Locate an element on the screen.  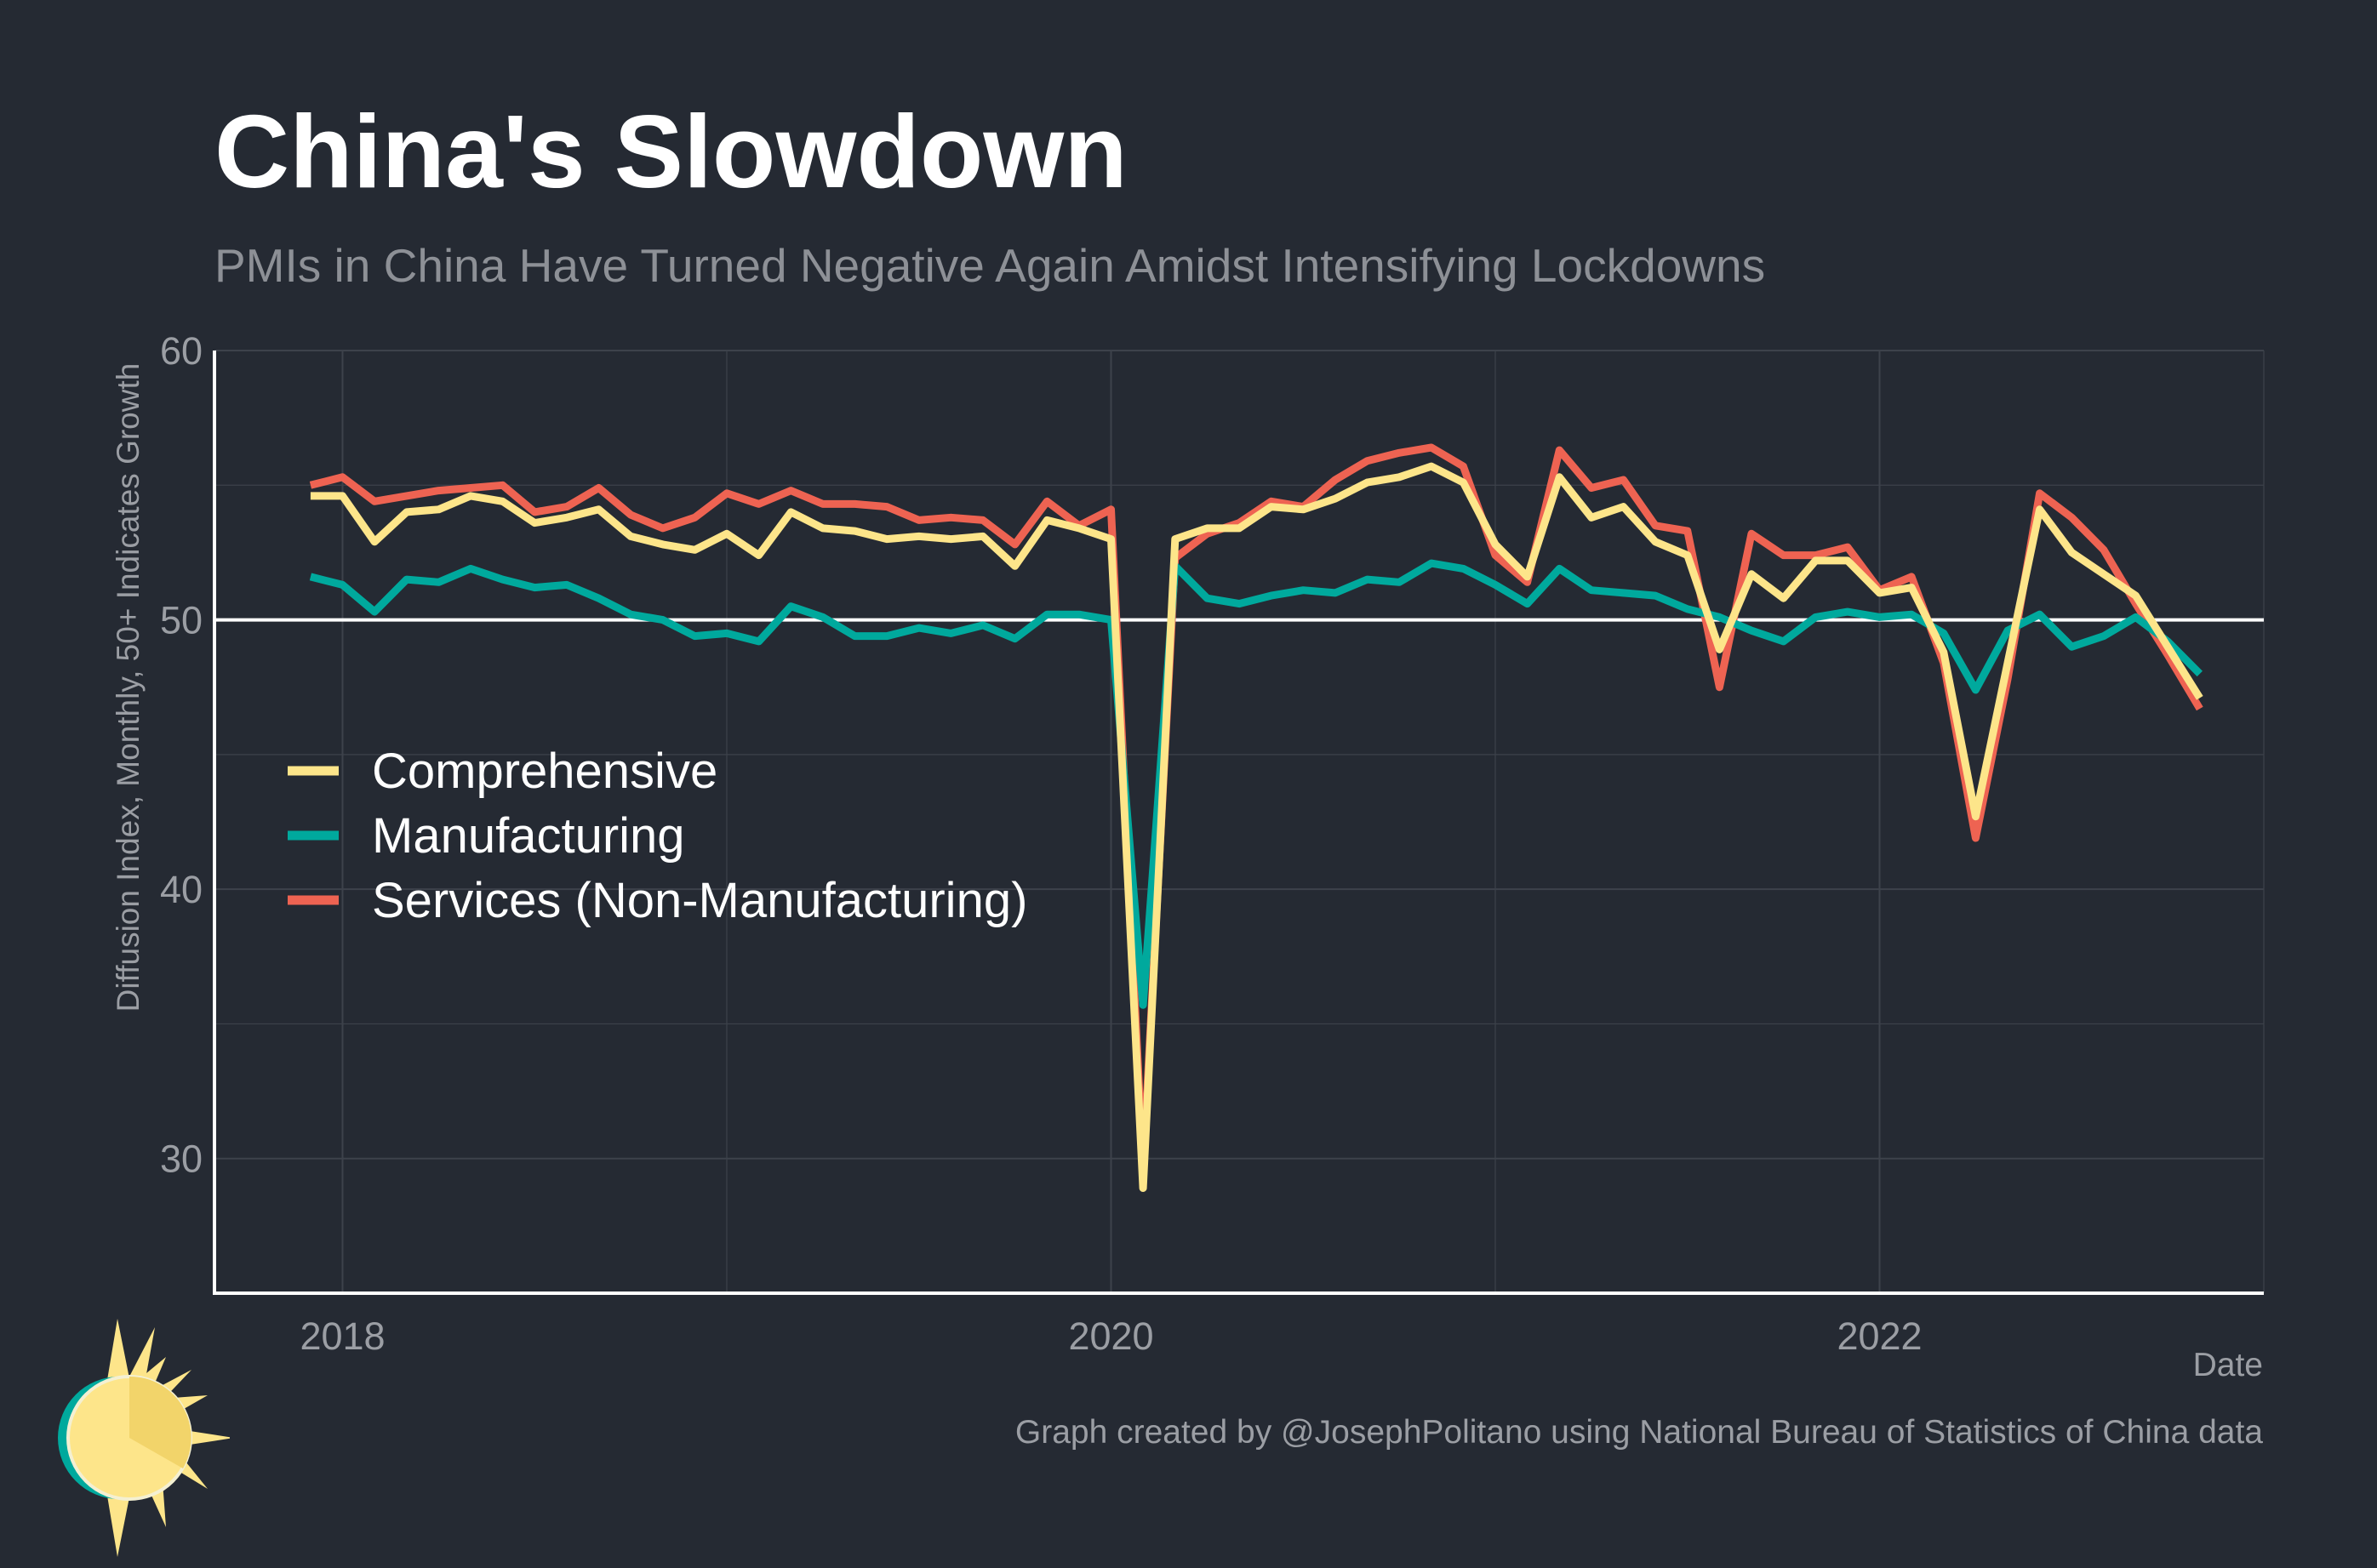
sun-logo-icon is located at coordinates (144, 1438).